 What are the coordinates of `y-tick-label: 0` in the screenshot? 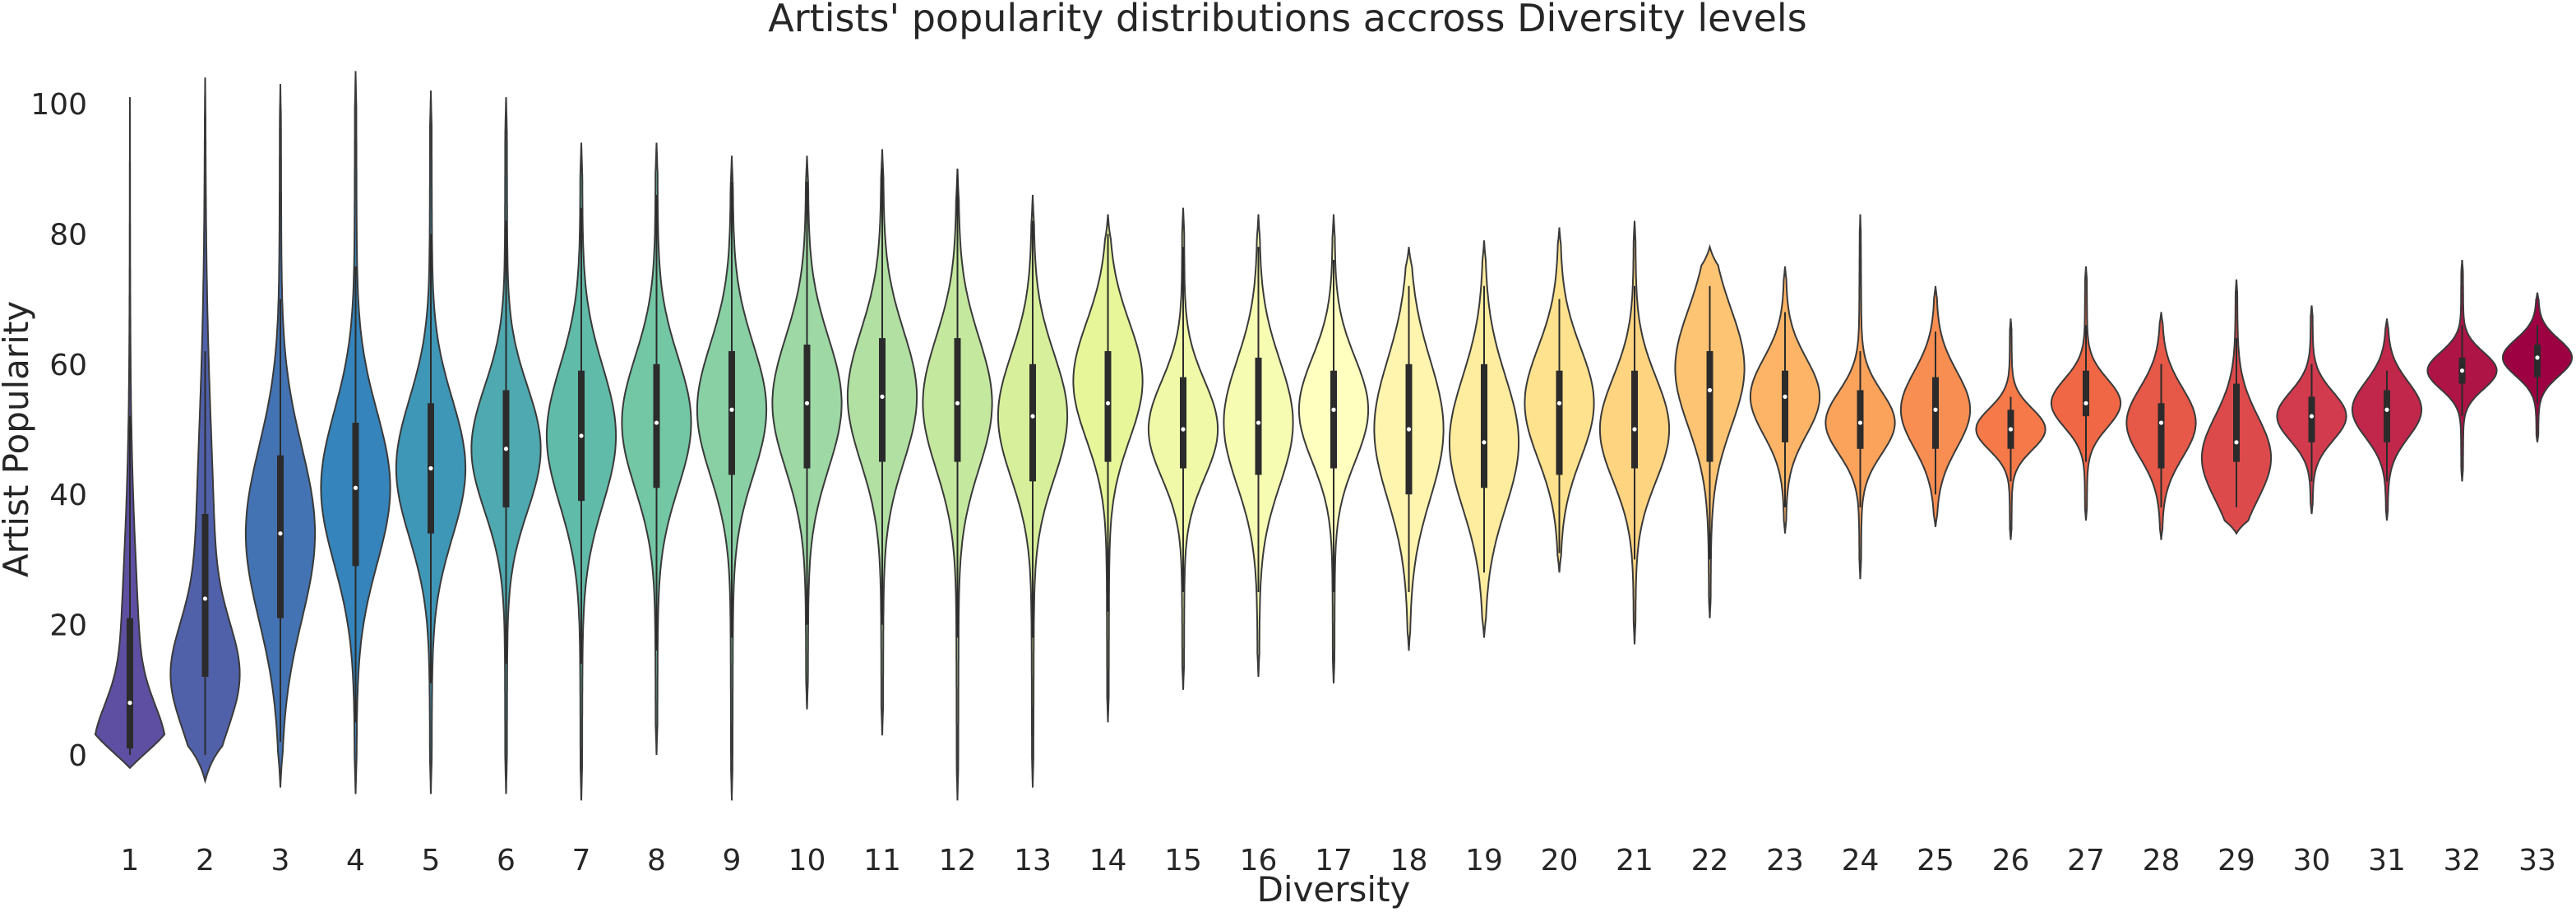 It's located at (77, 756).